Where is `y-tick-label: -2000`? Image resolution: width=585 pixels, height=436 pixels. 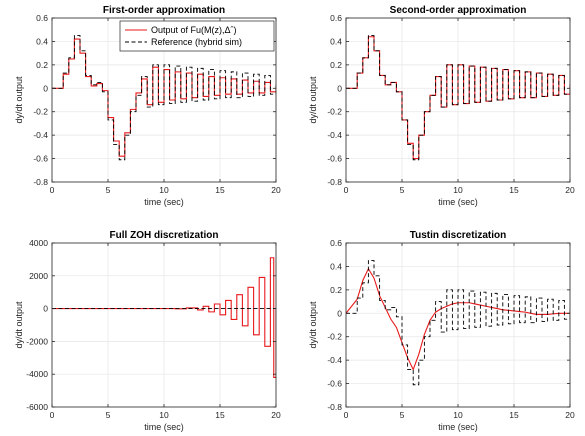
y-tick-label: -2000 is located at coordinates (37, 341).